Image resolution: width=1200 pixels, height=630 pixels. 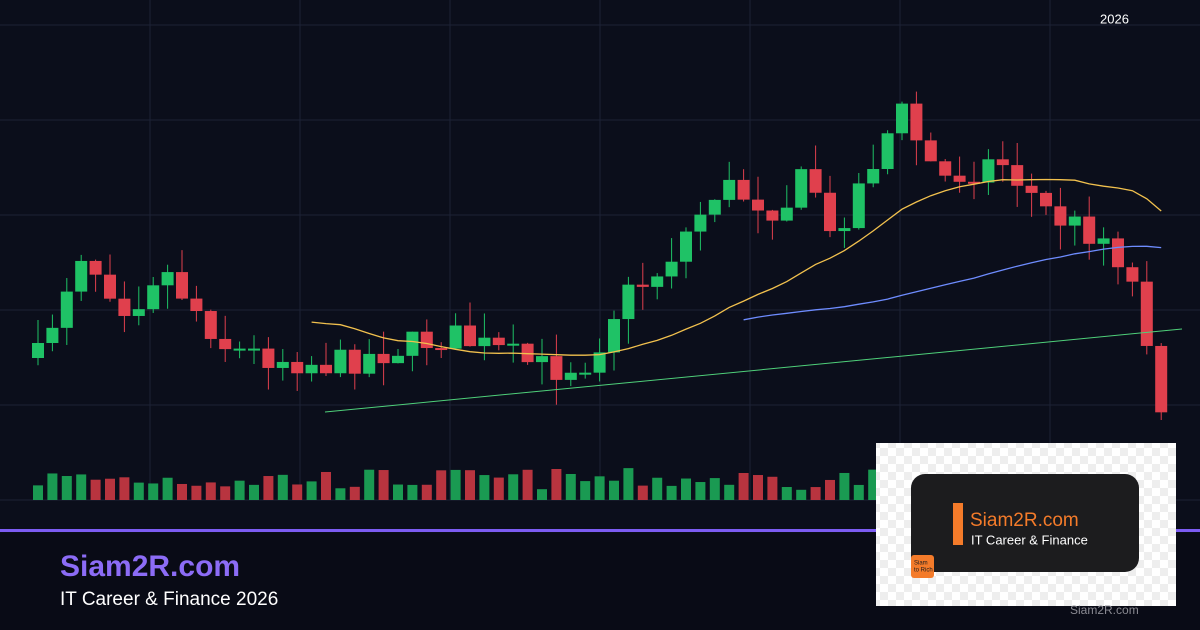 I want to click on moving-average, so click(x=952, y=283).